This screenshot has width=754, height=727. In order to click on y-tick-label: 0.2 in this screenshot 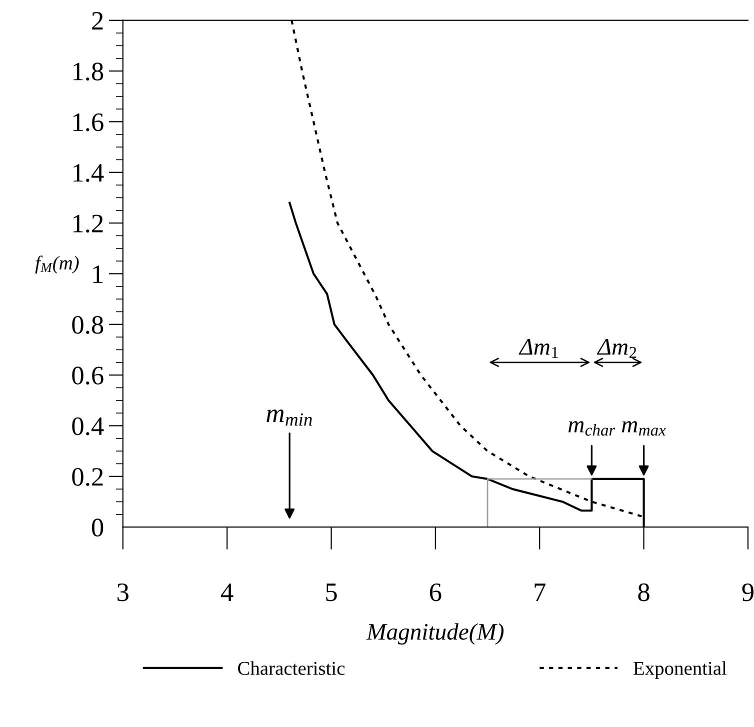, I will do `click(87, 477)`.